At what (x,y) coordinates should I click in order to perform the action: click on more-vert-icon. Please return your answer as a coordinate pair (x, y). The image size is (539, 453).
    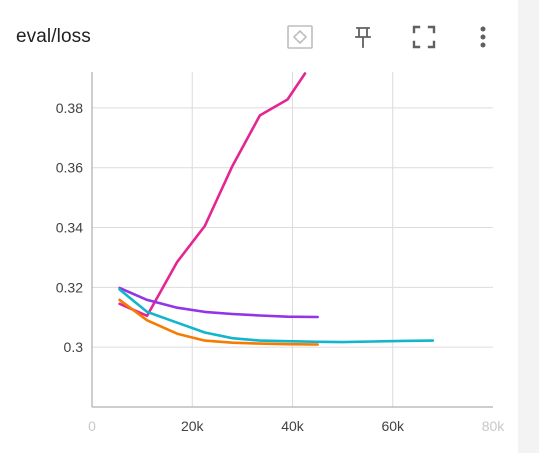
    Looking at the image, I should click on (483, 37).